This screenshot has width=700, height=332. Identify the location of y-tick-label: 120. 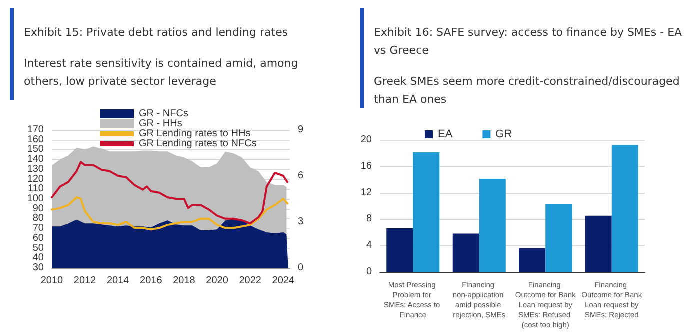
(35, 179).